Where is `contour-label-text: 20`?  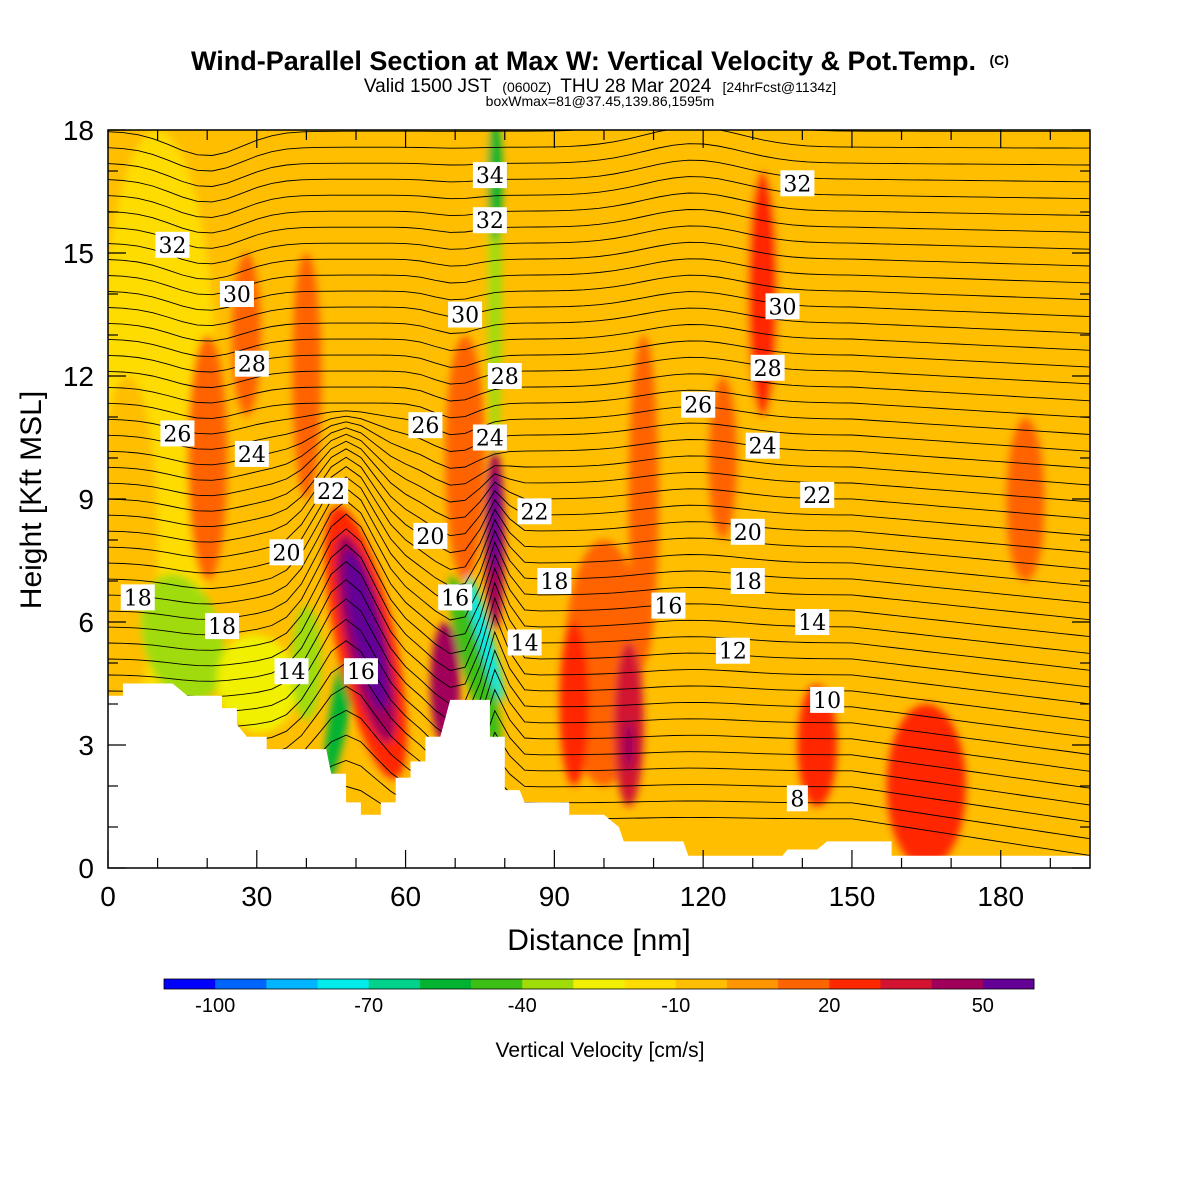
contour-label-text: 20 is located at coordinates (748, 533).